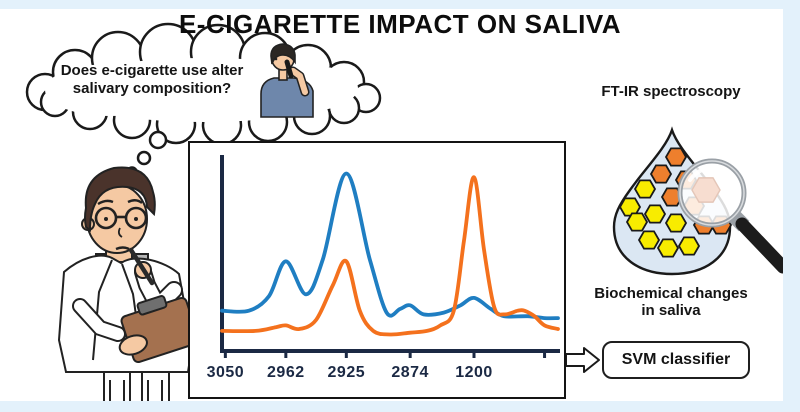 This screenshot has width=800, height=412. What do you see at coordinates (347, 372) in the screenshot?
I see `x-tick-label: 2925` at bounding box center [347, 372].